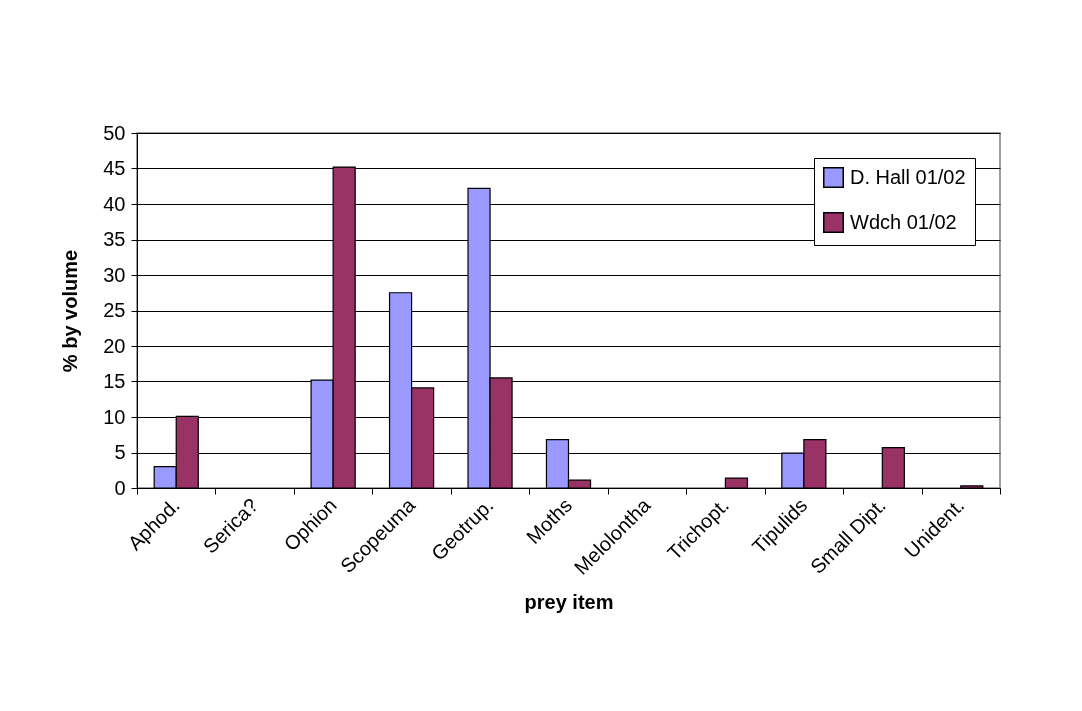 This screenshot has width=1082, height=711. I want to click on y-tick-label: 25, so click(114, 310).